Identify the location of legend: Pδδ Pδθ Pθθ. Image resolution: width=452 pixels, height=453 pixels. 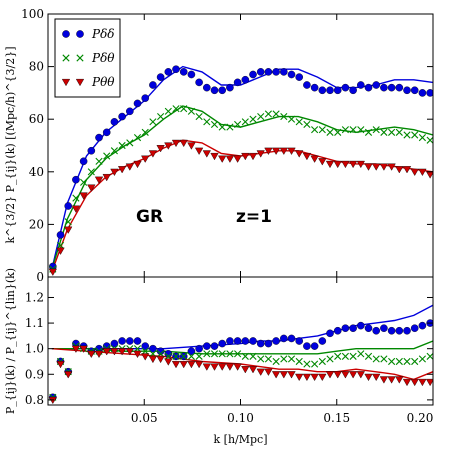
(87, 58).